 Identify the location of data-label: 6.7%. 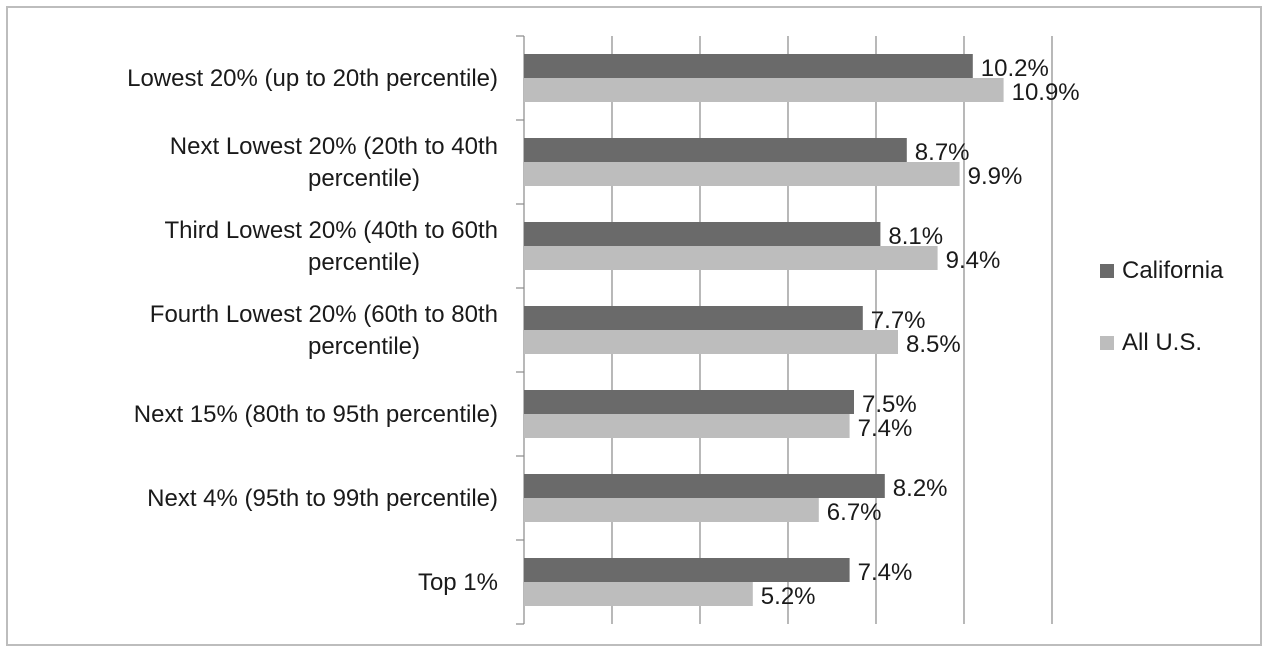
(854, 512).